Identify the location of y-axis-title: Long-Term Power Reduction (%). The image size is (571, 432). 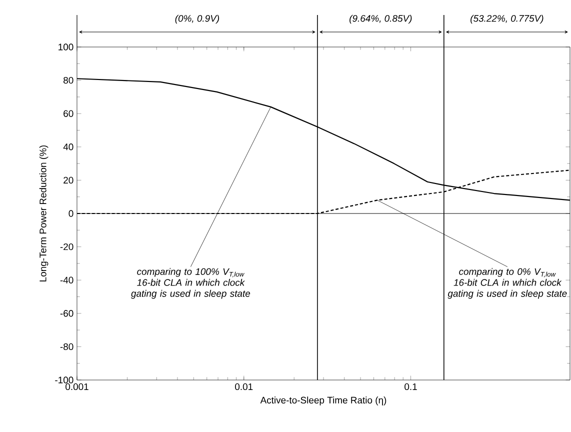
(43, 213).